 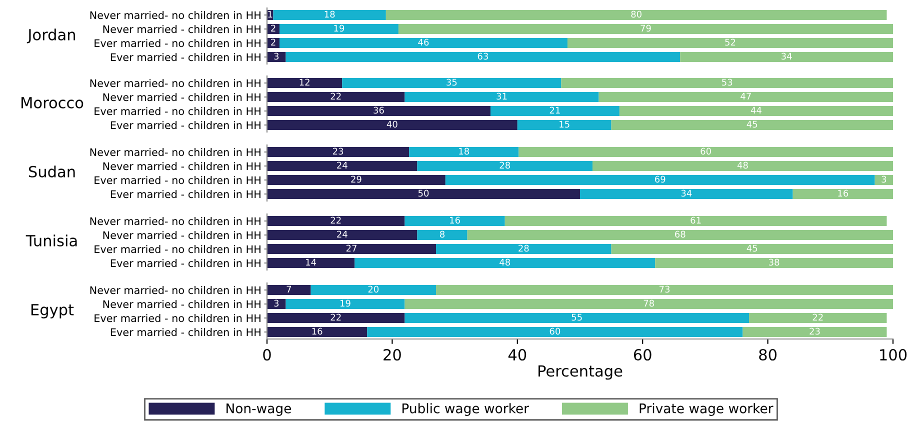 What do you see at coordinates (342, 165) in the screenshot?
I see `data-label: 24` at bounding box center [342, 165].